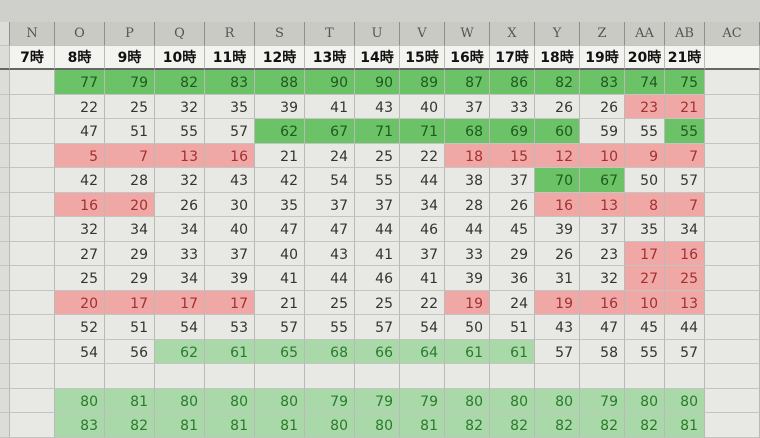  Describe the element at coordinates (557, 400) in the screenshot. I see `cell-Y: 80` at that location.